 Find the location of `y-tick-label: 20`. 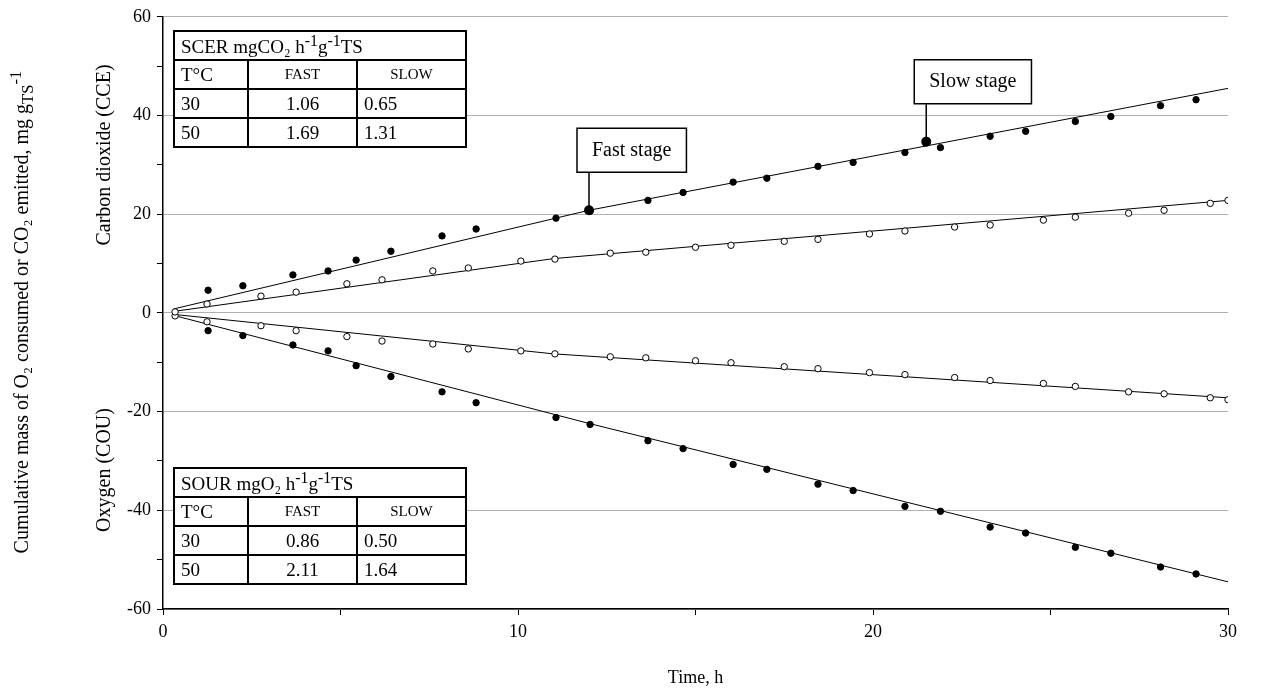

y-tick-label: 20 is located at coordinates (142, 212).